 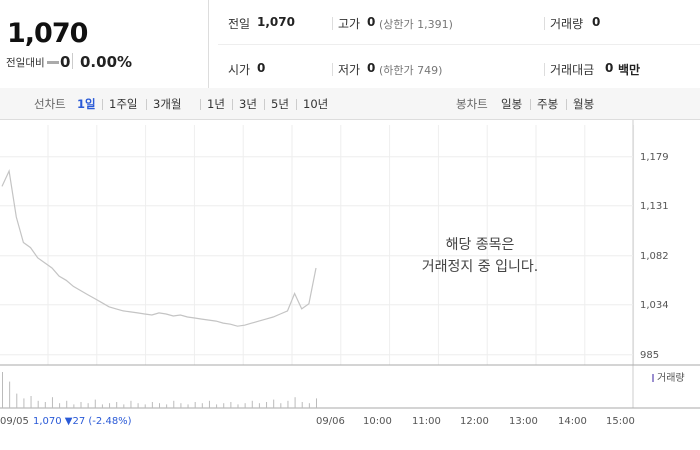 What do you see at coordinates (316, 104) in the screenshot?
I see `period-button: 10년` at bounding box center [316, 104].